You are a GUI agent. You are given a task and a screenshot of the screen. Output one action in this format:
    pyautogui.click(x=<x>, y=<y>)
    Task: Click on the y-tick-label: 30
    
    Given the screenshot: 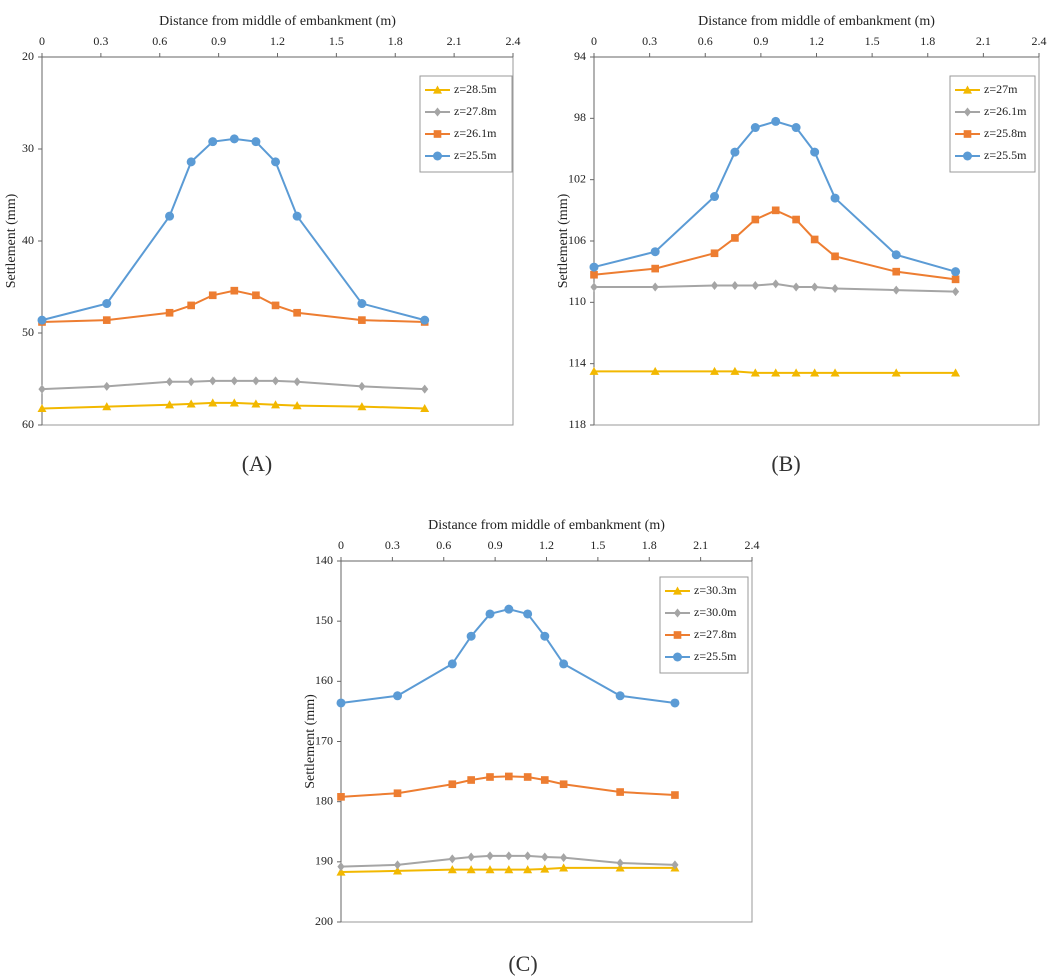 What is the action you would take?
    pyautogui.click(x=28, y=148)
    